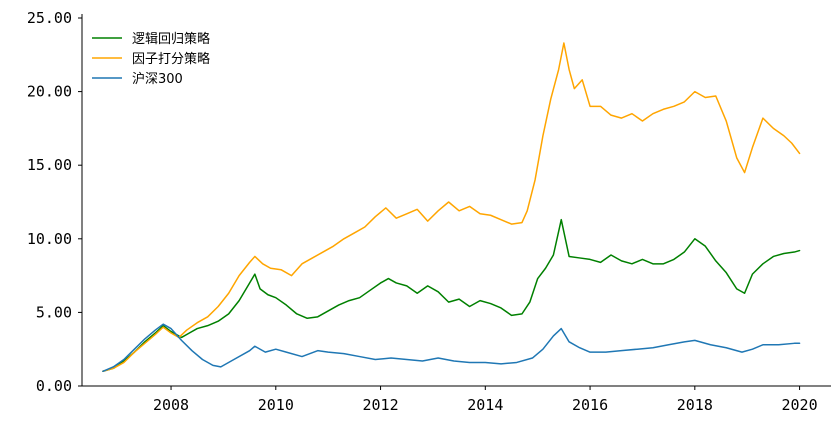  Describe the element at coordinates (171, 405) in the screenshot. I see `x-tick-label-0: 2008` at that location.